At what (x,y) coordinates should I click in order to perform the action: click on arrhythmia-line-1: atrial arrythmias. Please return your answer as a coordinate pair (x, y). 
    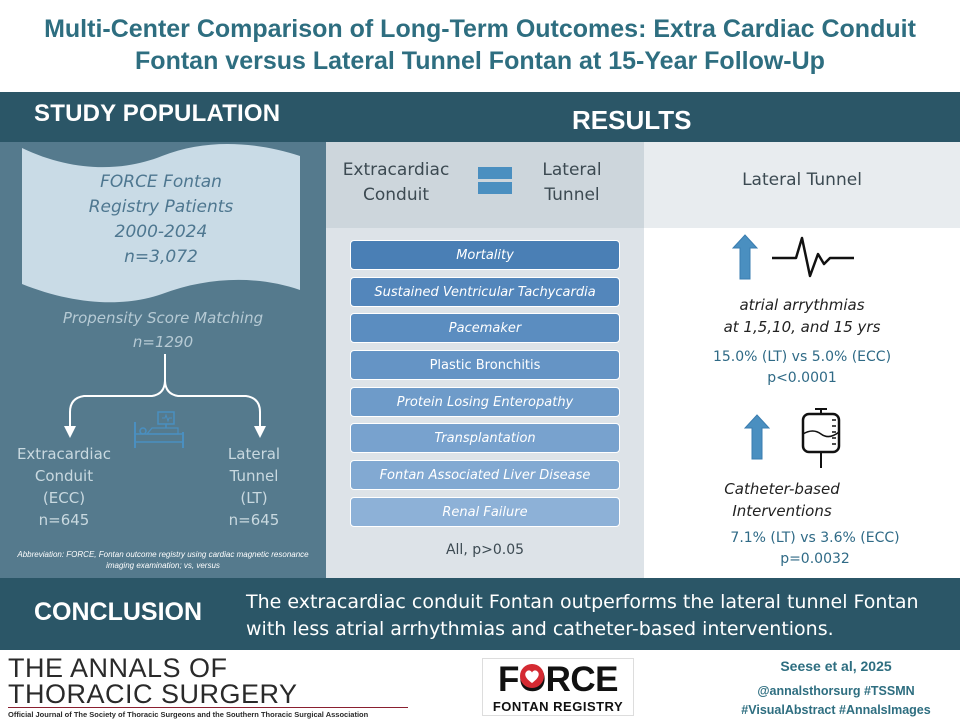
    Looking at the image, I should click on (802, 305).